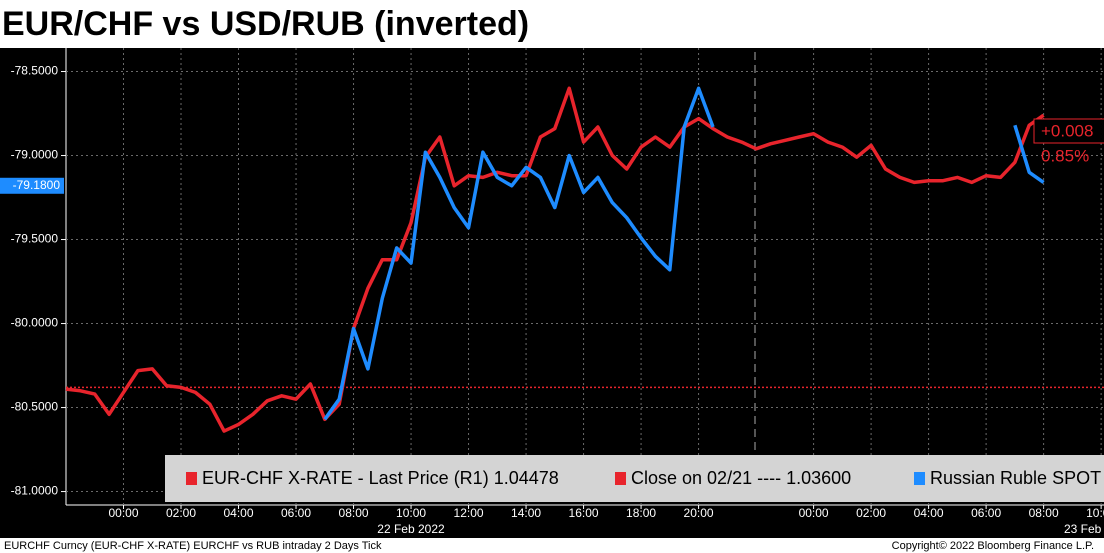 This screenshot has width=1104, height=553. I want to click on y-tick-label: -79.0000, so click(35, 155).